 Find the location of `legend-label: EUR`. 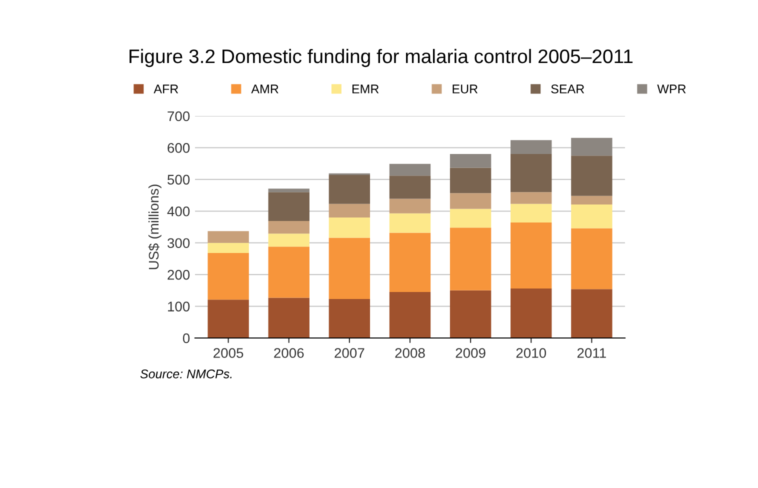

legend-label: EUR is located at coordinates (465, 89).